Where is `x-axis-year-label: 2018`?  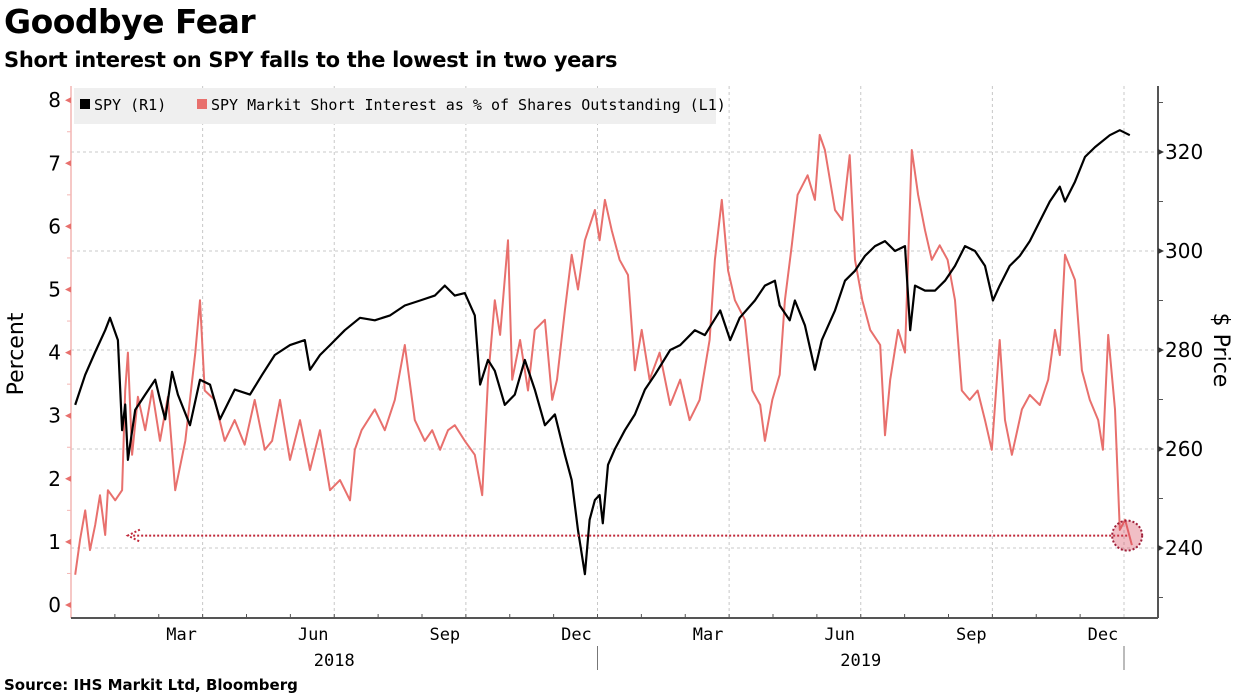 x-axis-year-label: 2018 is located at coordinates (334, 661).